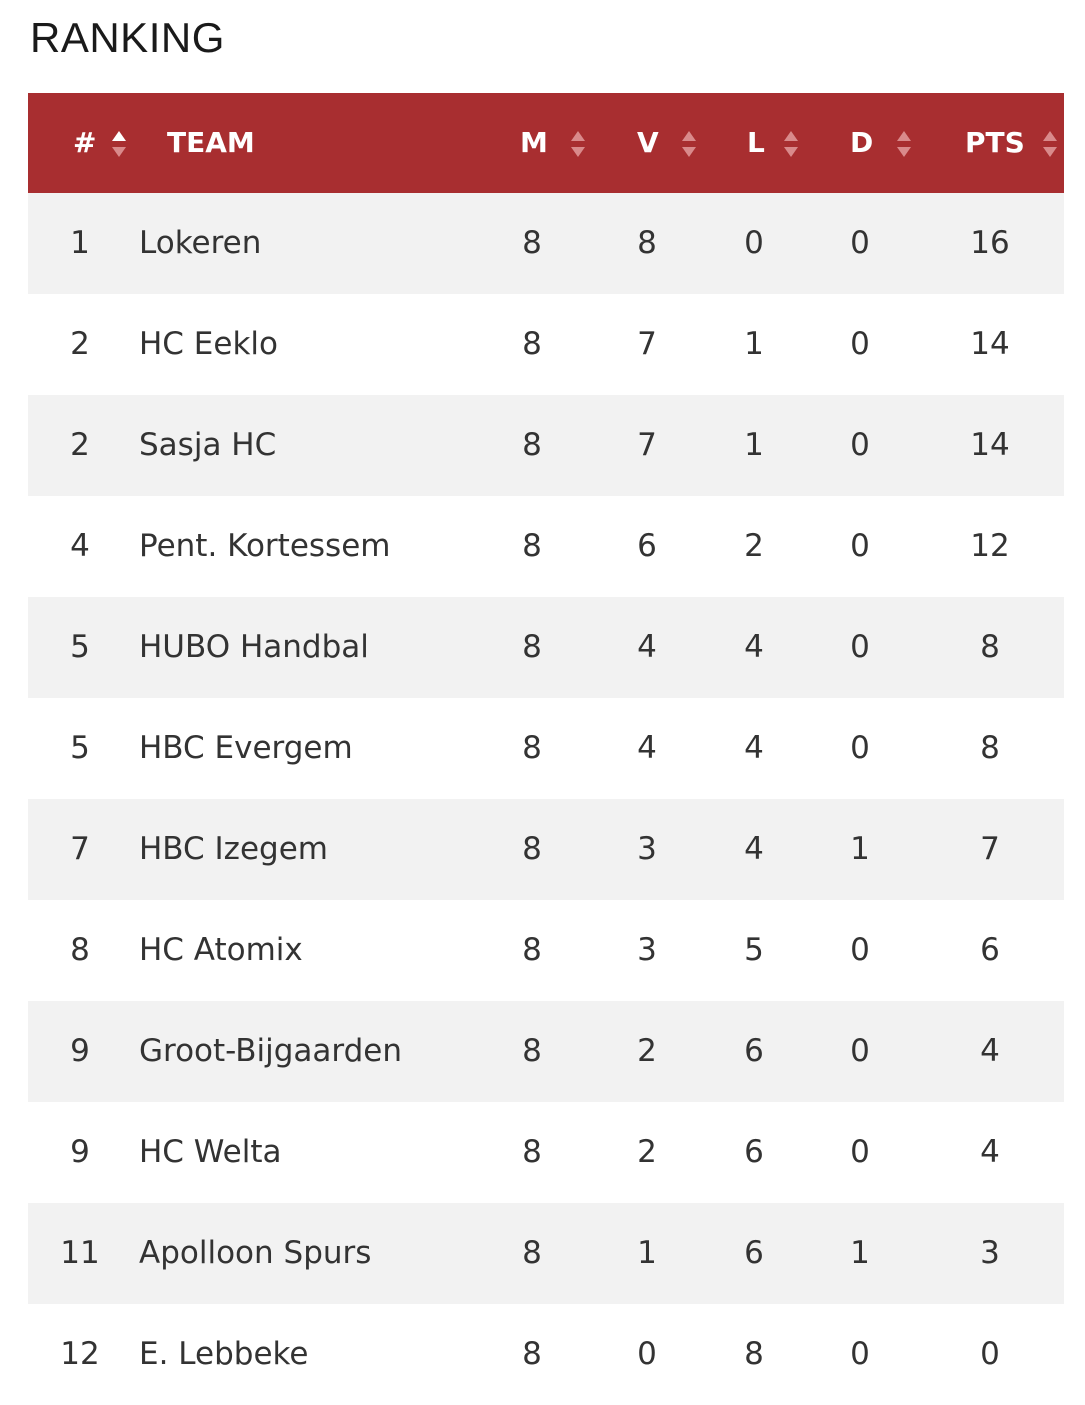  I want to click on points-cell: 16, so click(990, 243).